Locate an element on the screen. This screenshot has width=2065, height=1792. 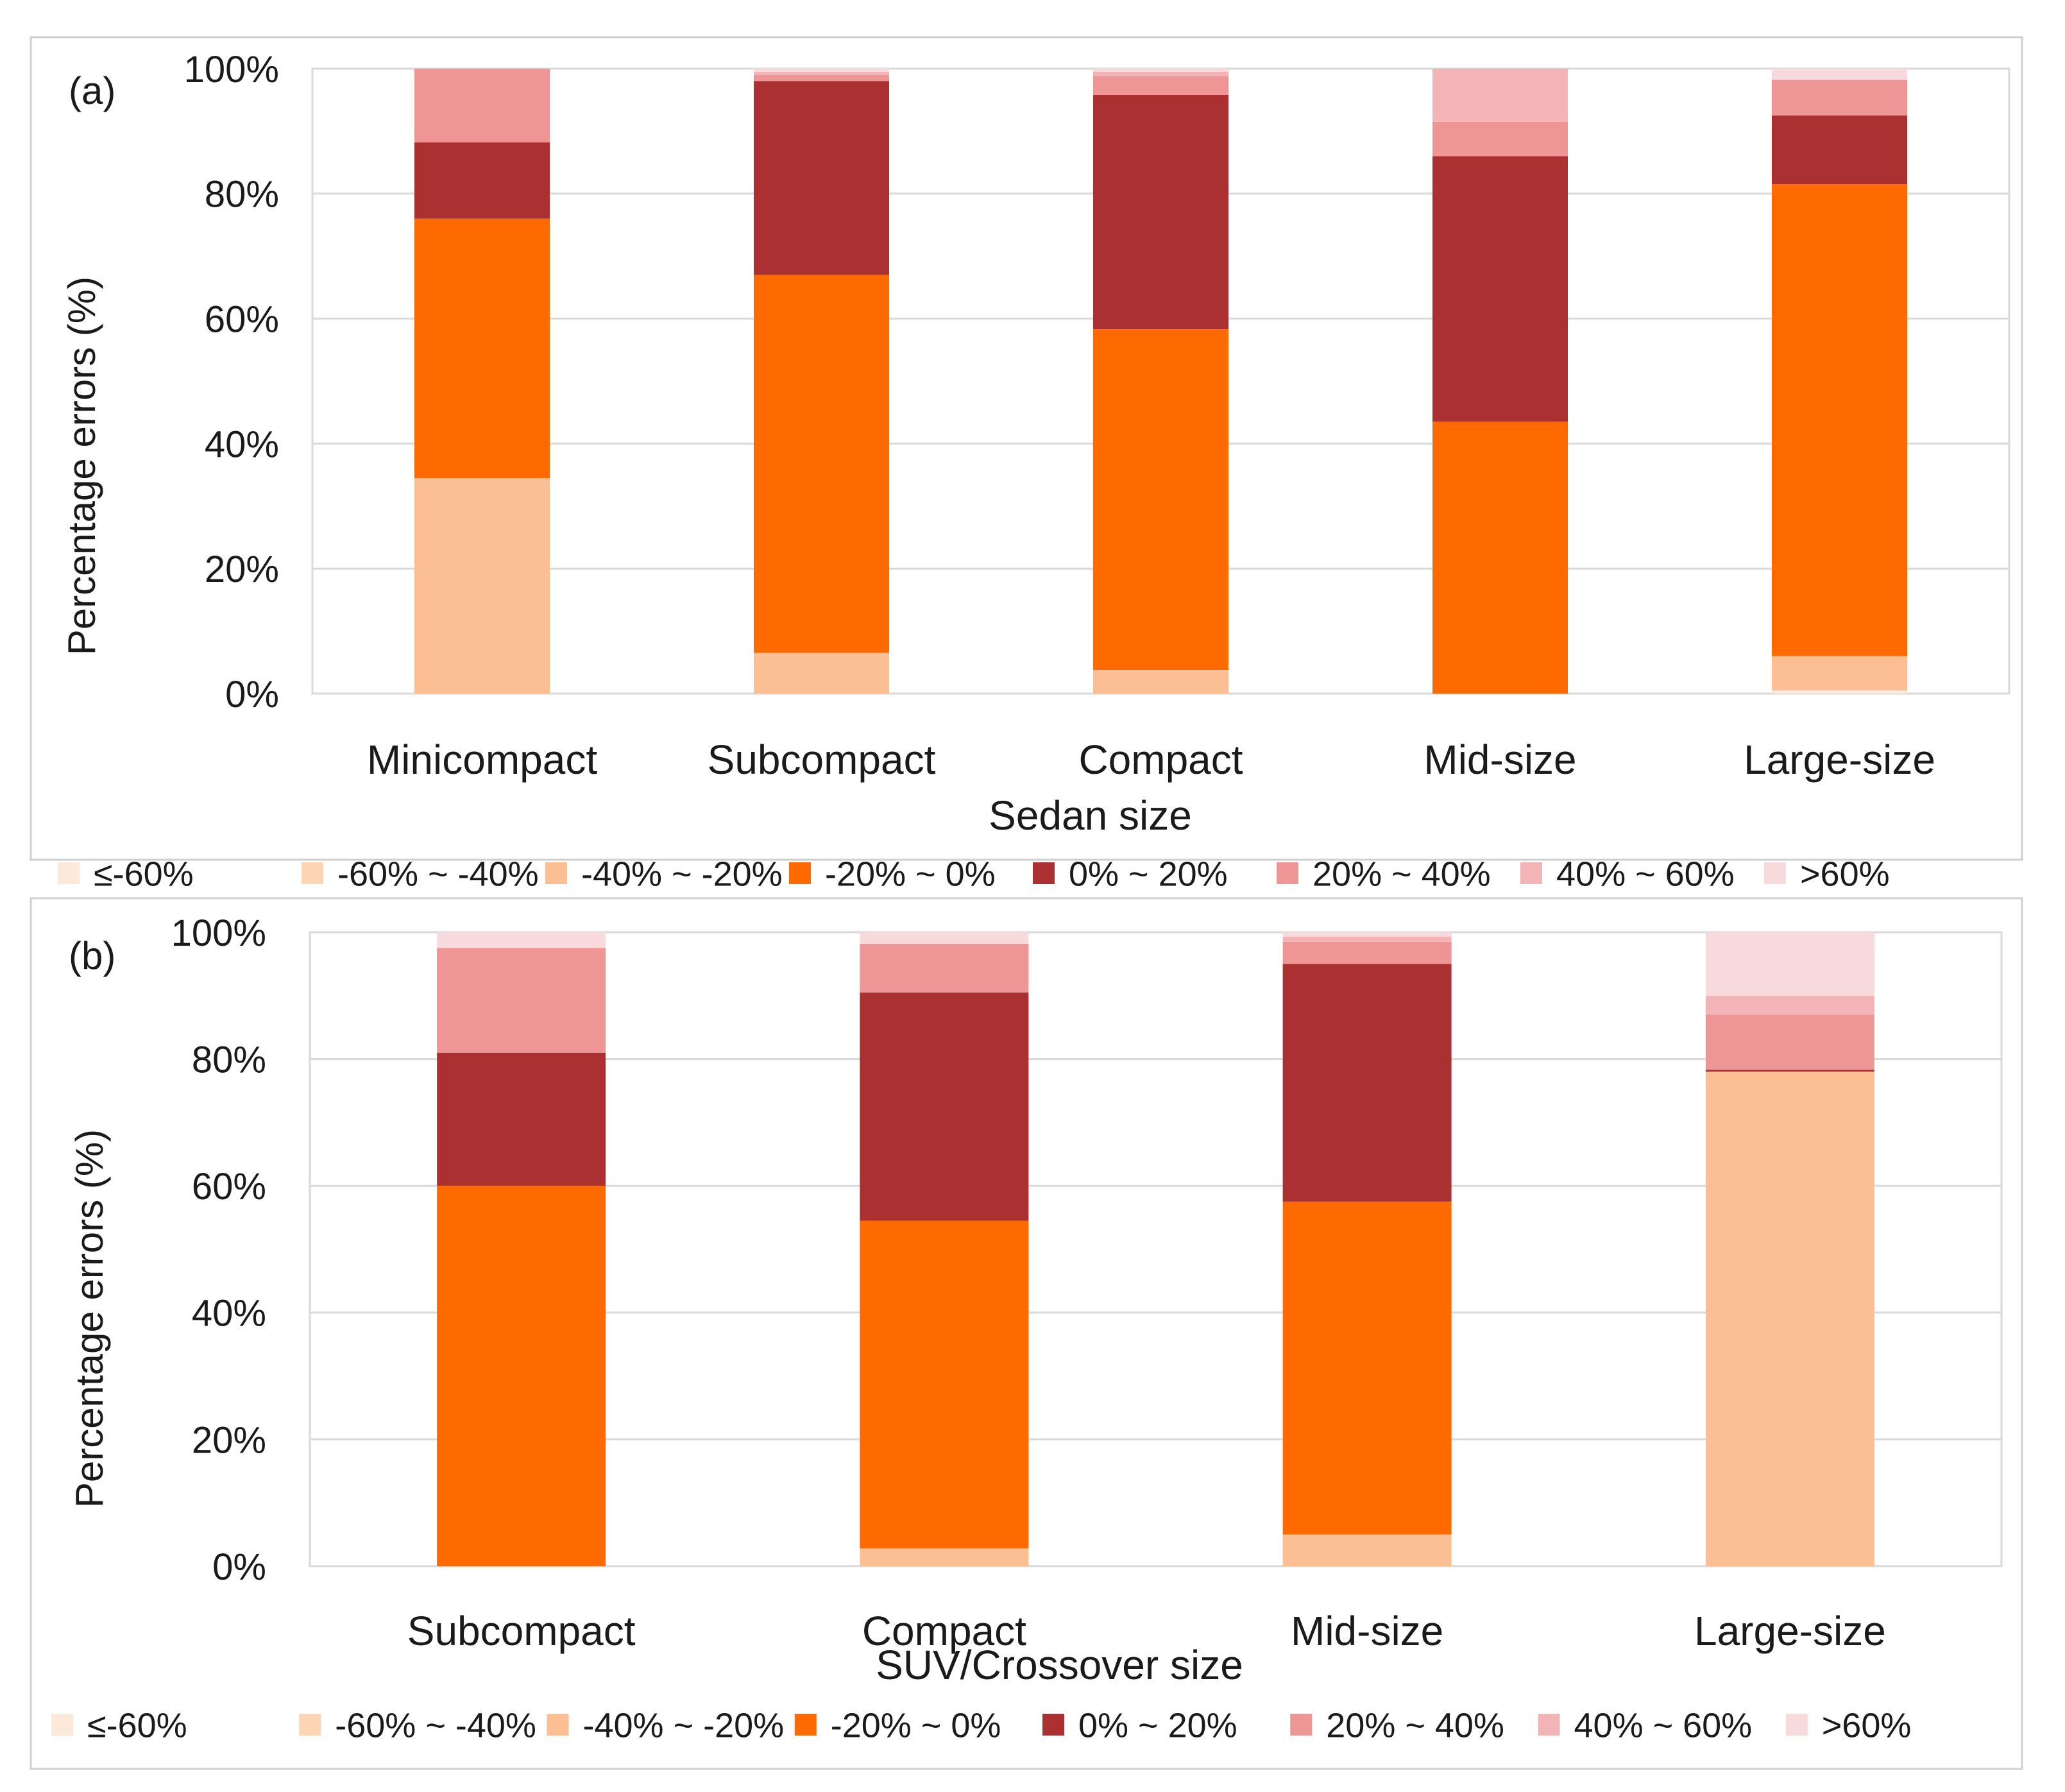
x-axis-title: SUV/Crossover size is located at coordinates (1060, 1665).